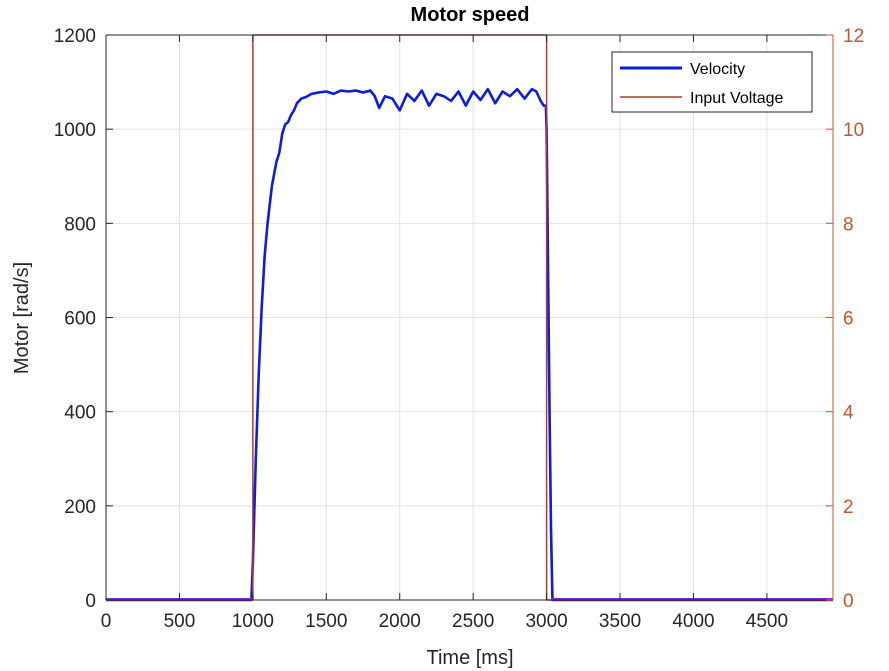  I want to click on y-tick-label: 200, so click(80, 507).